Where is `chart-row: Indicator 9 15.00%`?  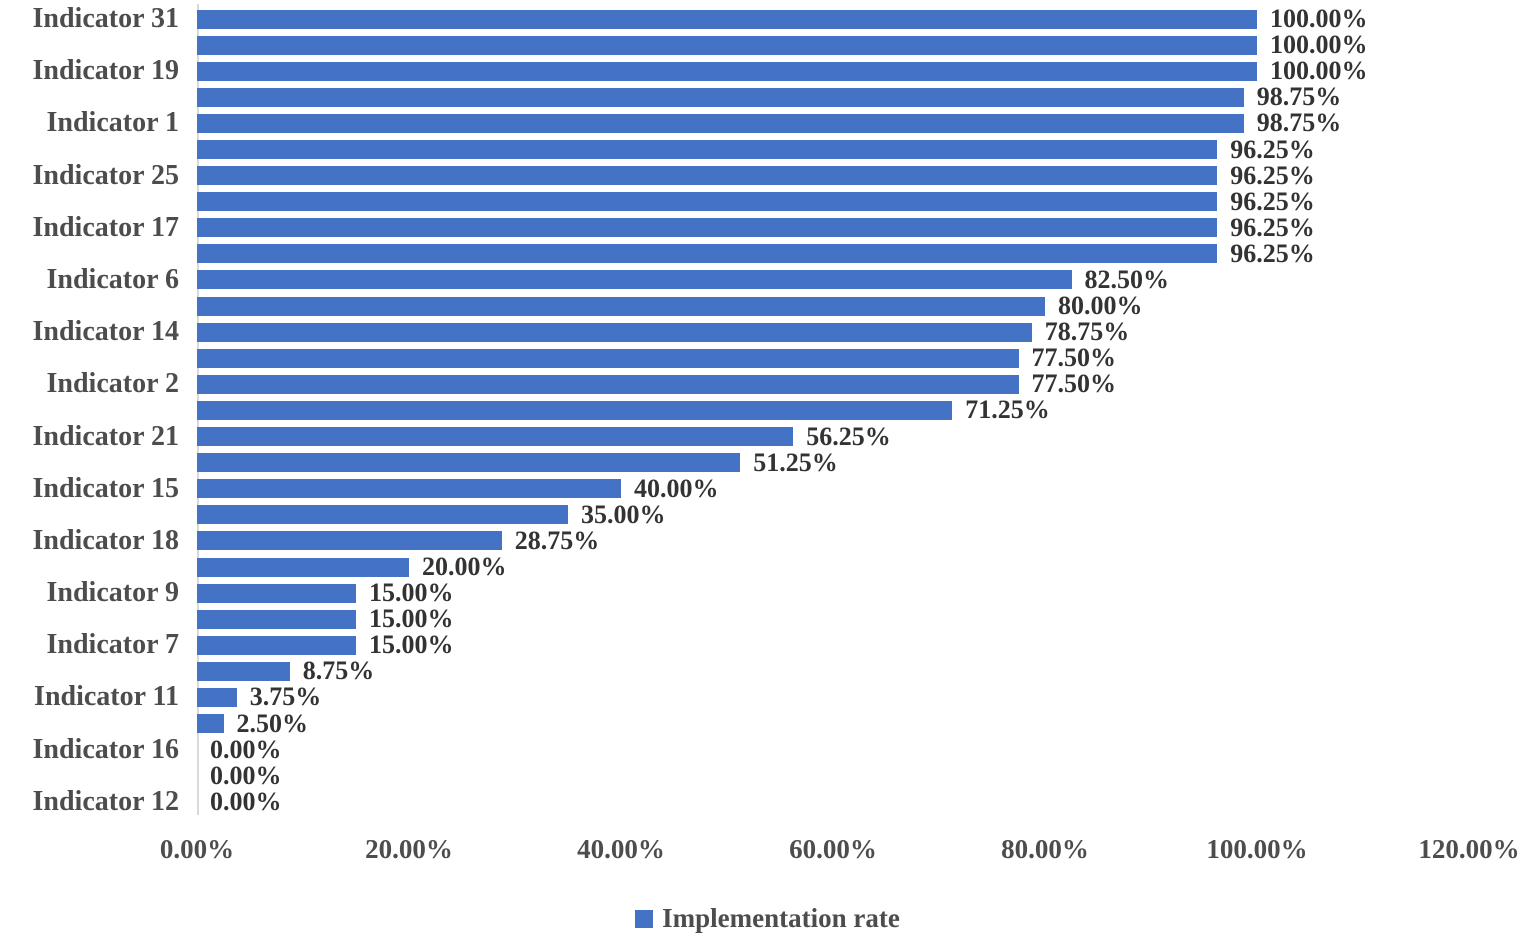 chart-row: Indicator 9 15.00% is located at coordinates (767, 593).